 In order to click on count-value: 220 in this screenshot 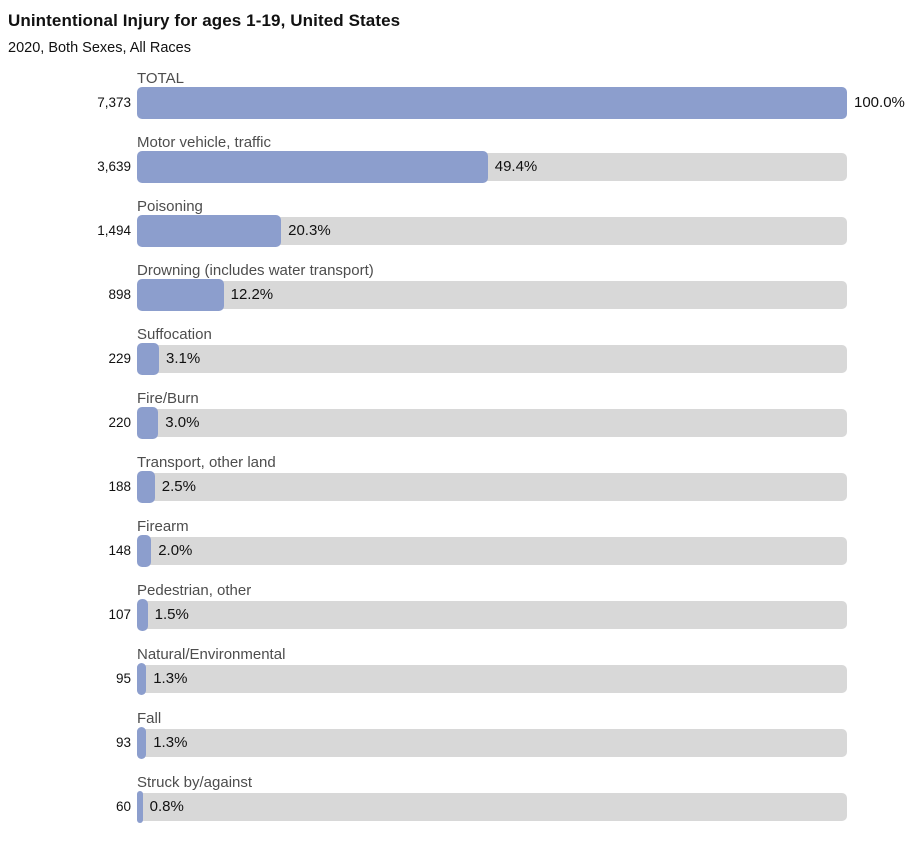, I will do `click(119, 422)`.